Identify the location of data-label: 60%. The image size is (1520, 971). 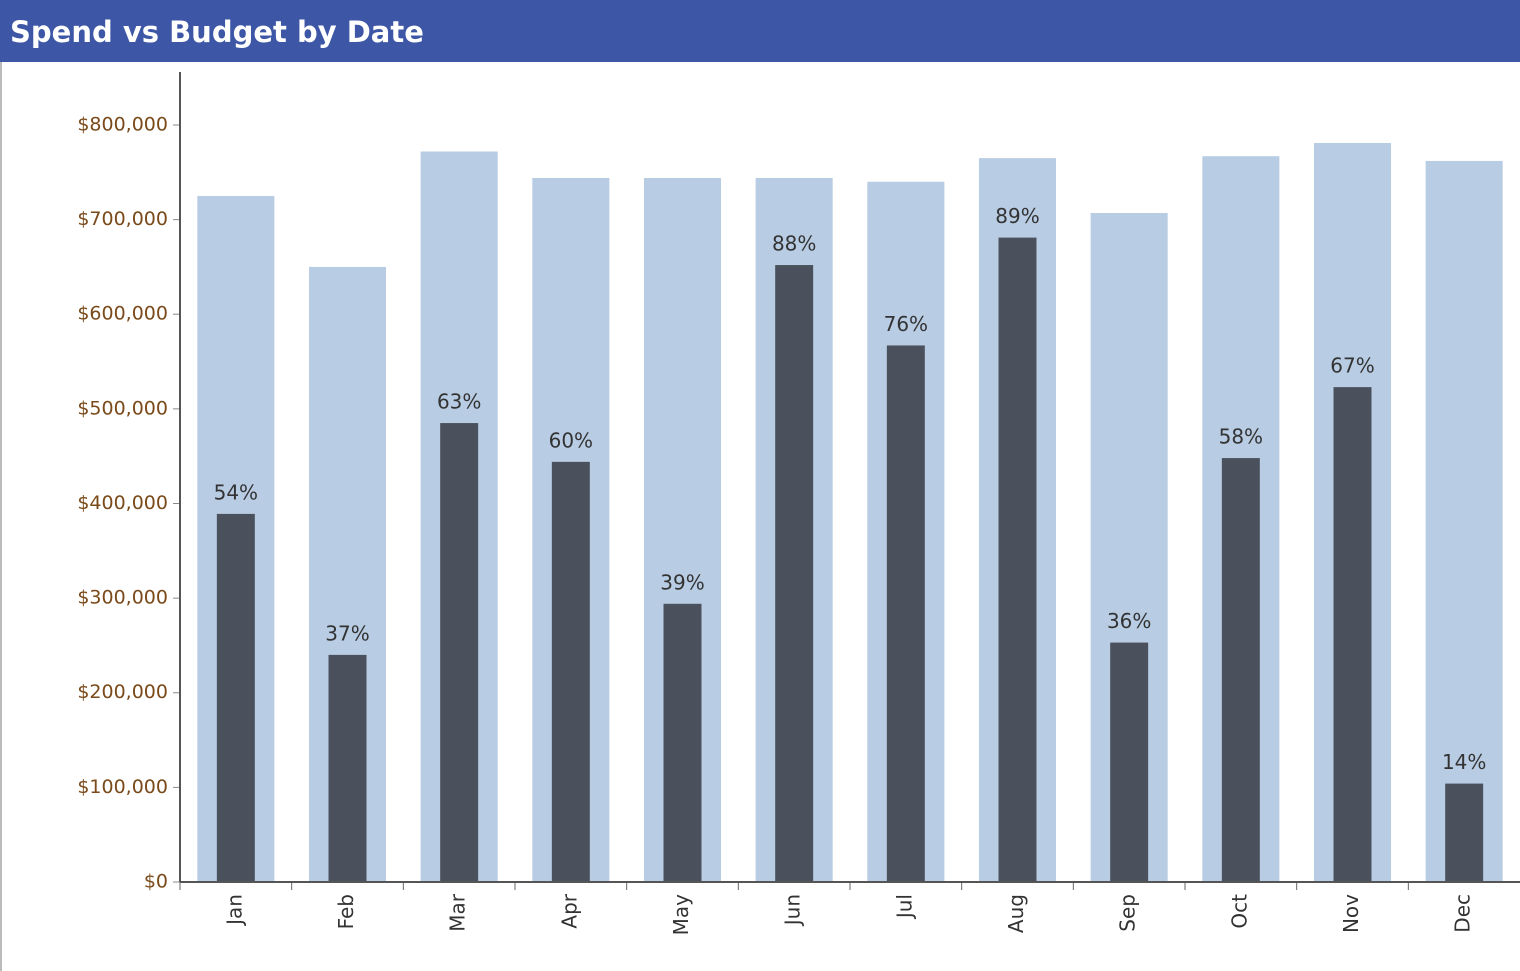
(571, 440).